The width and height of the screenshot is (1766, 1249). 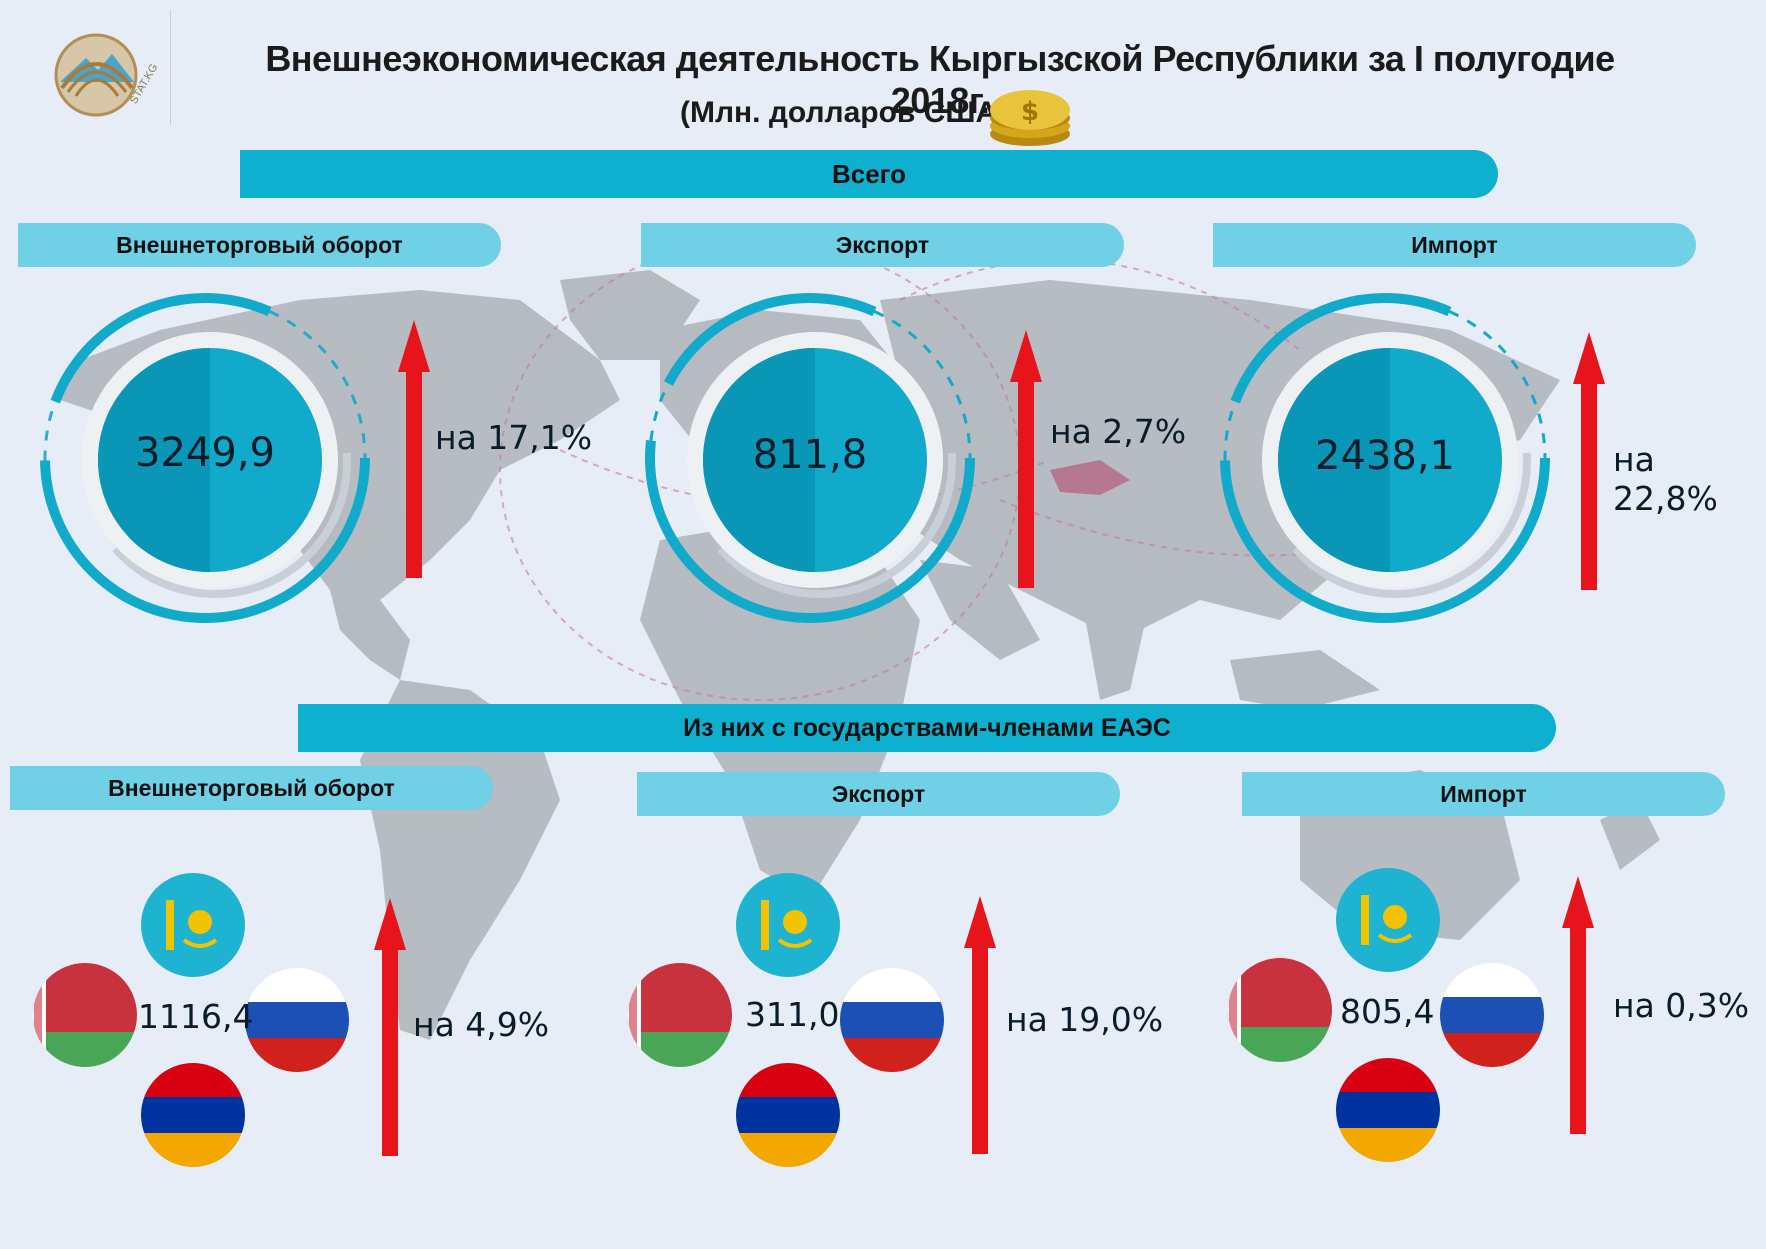 What do you see at coordinates (1589, 461) in the screenshot?
I see `import-arrow-up` at bounding box center [1589, 461].